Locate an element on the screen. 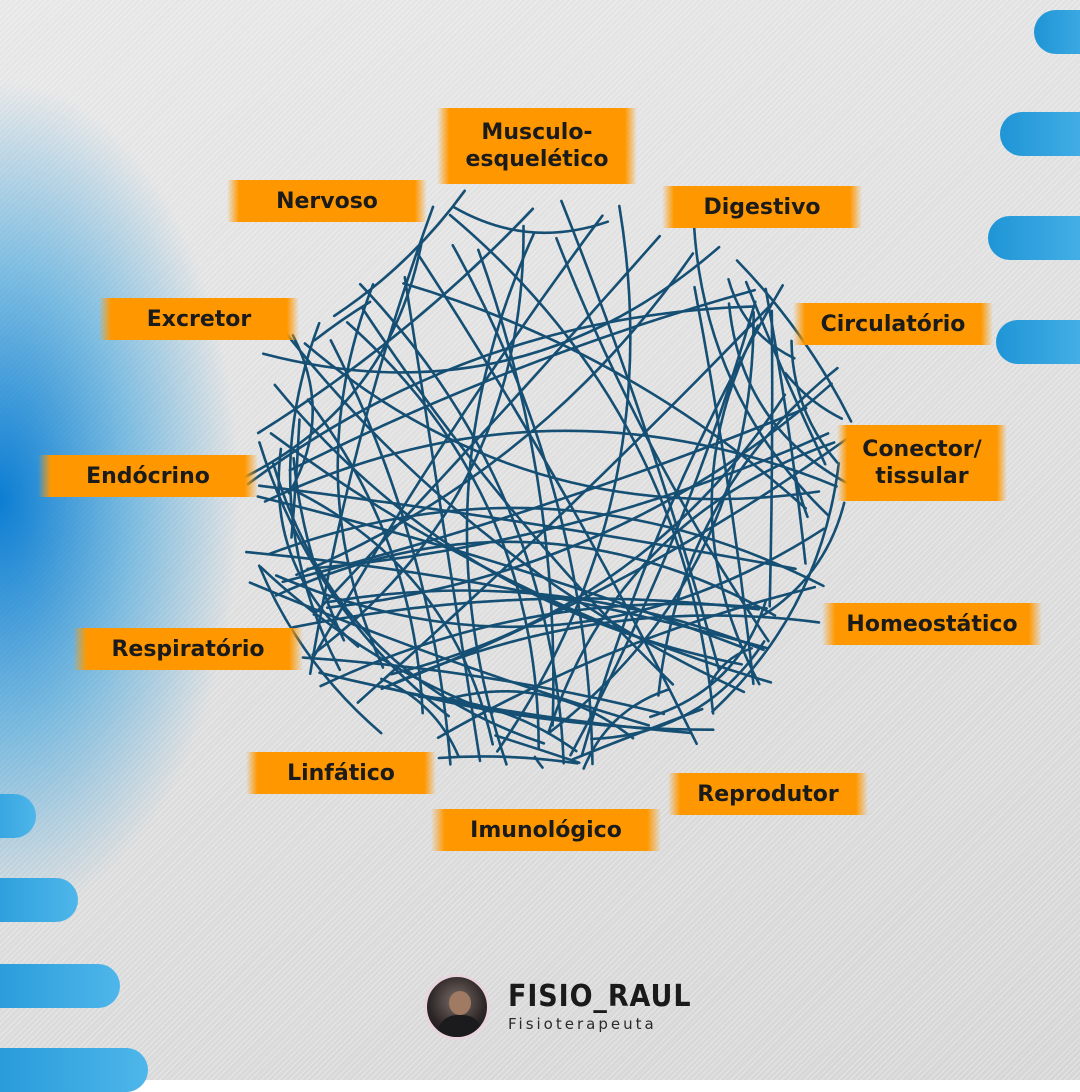  label-nervoso: Nervoso is located at coordinates (327, 201).